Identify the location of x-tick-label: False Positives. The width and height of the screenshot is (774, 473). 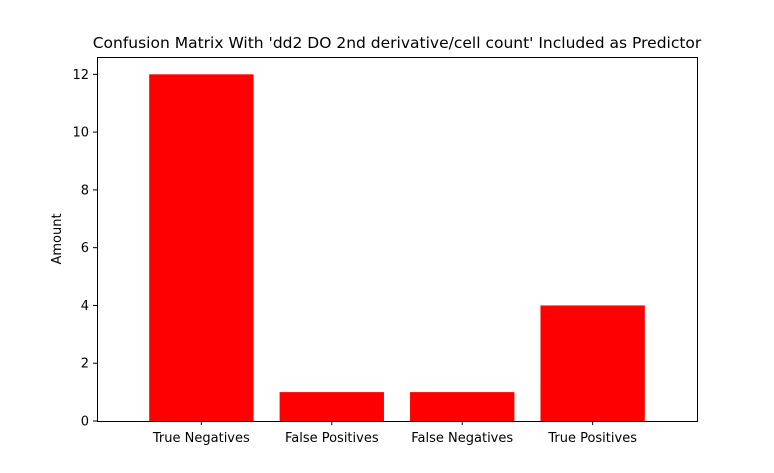
(332, 438).